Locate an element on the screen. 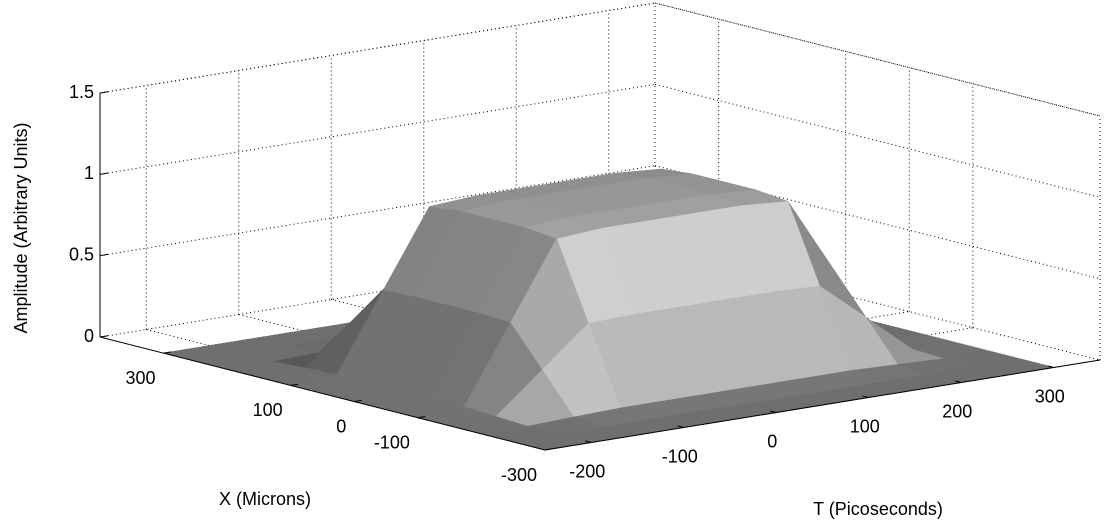 The width and height of the screenshot is (1106, 525). x-tick-label: 0 is located at coordinates (341, 426).